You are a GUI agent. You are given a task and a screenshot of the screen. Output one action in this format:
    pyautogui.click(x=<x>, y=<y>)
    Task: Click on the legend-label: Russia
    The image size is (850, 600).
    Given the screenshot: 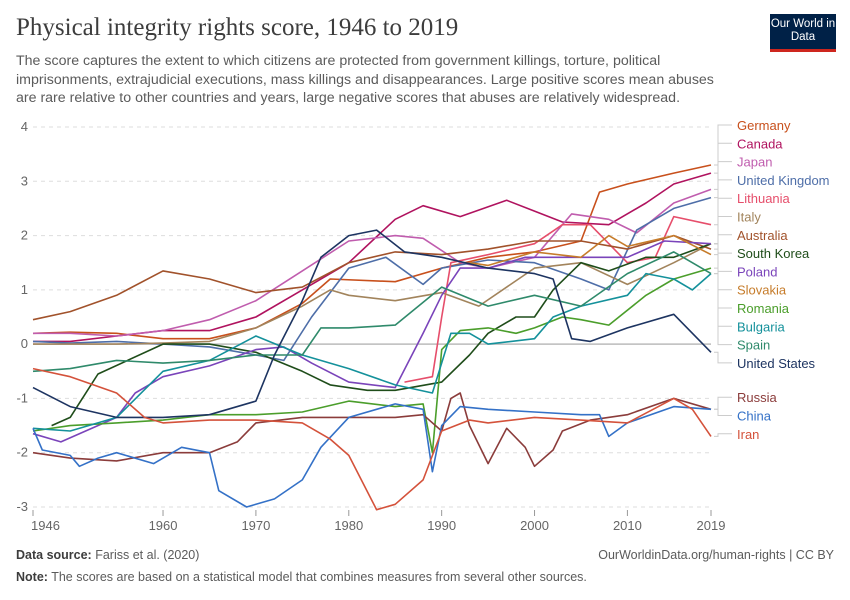 What is the action you would take?
    pyautogui.click(x=757, y=397)
    